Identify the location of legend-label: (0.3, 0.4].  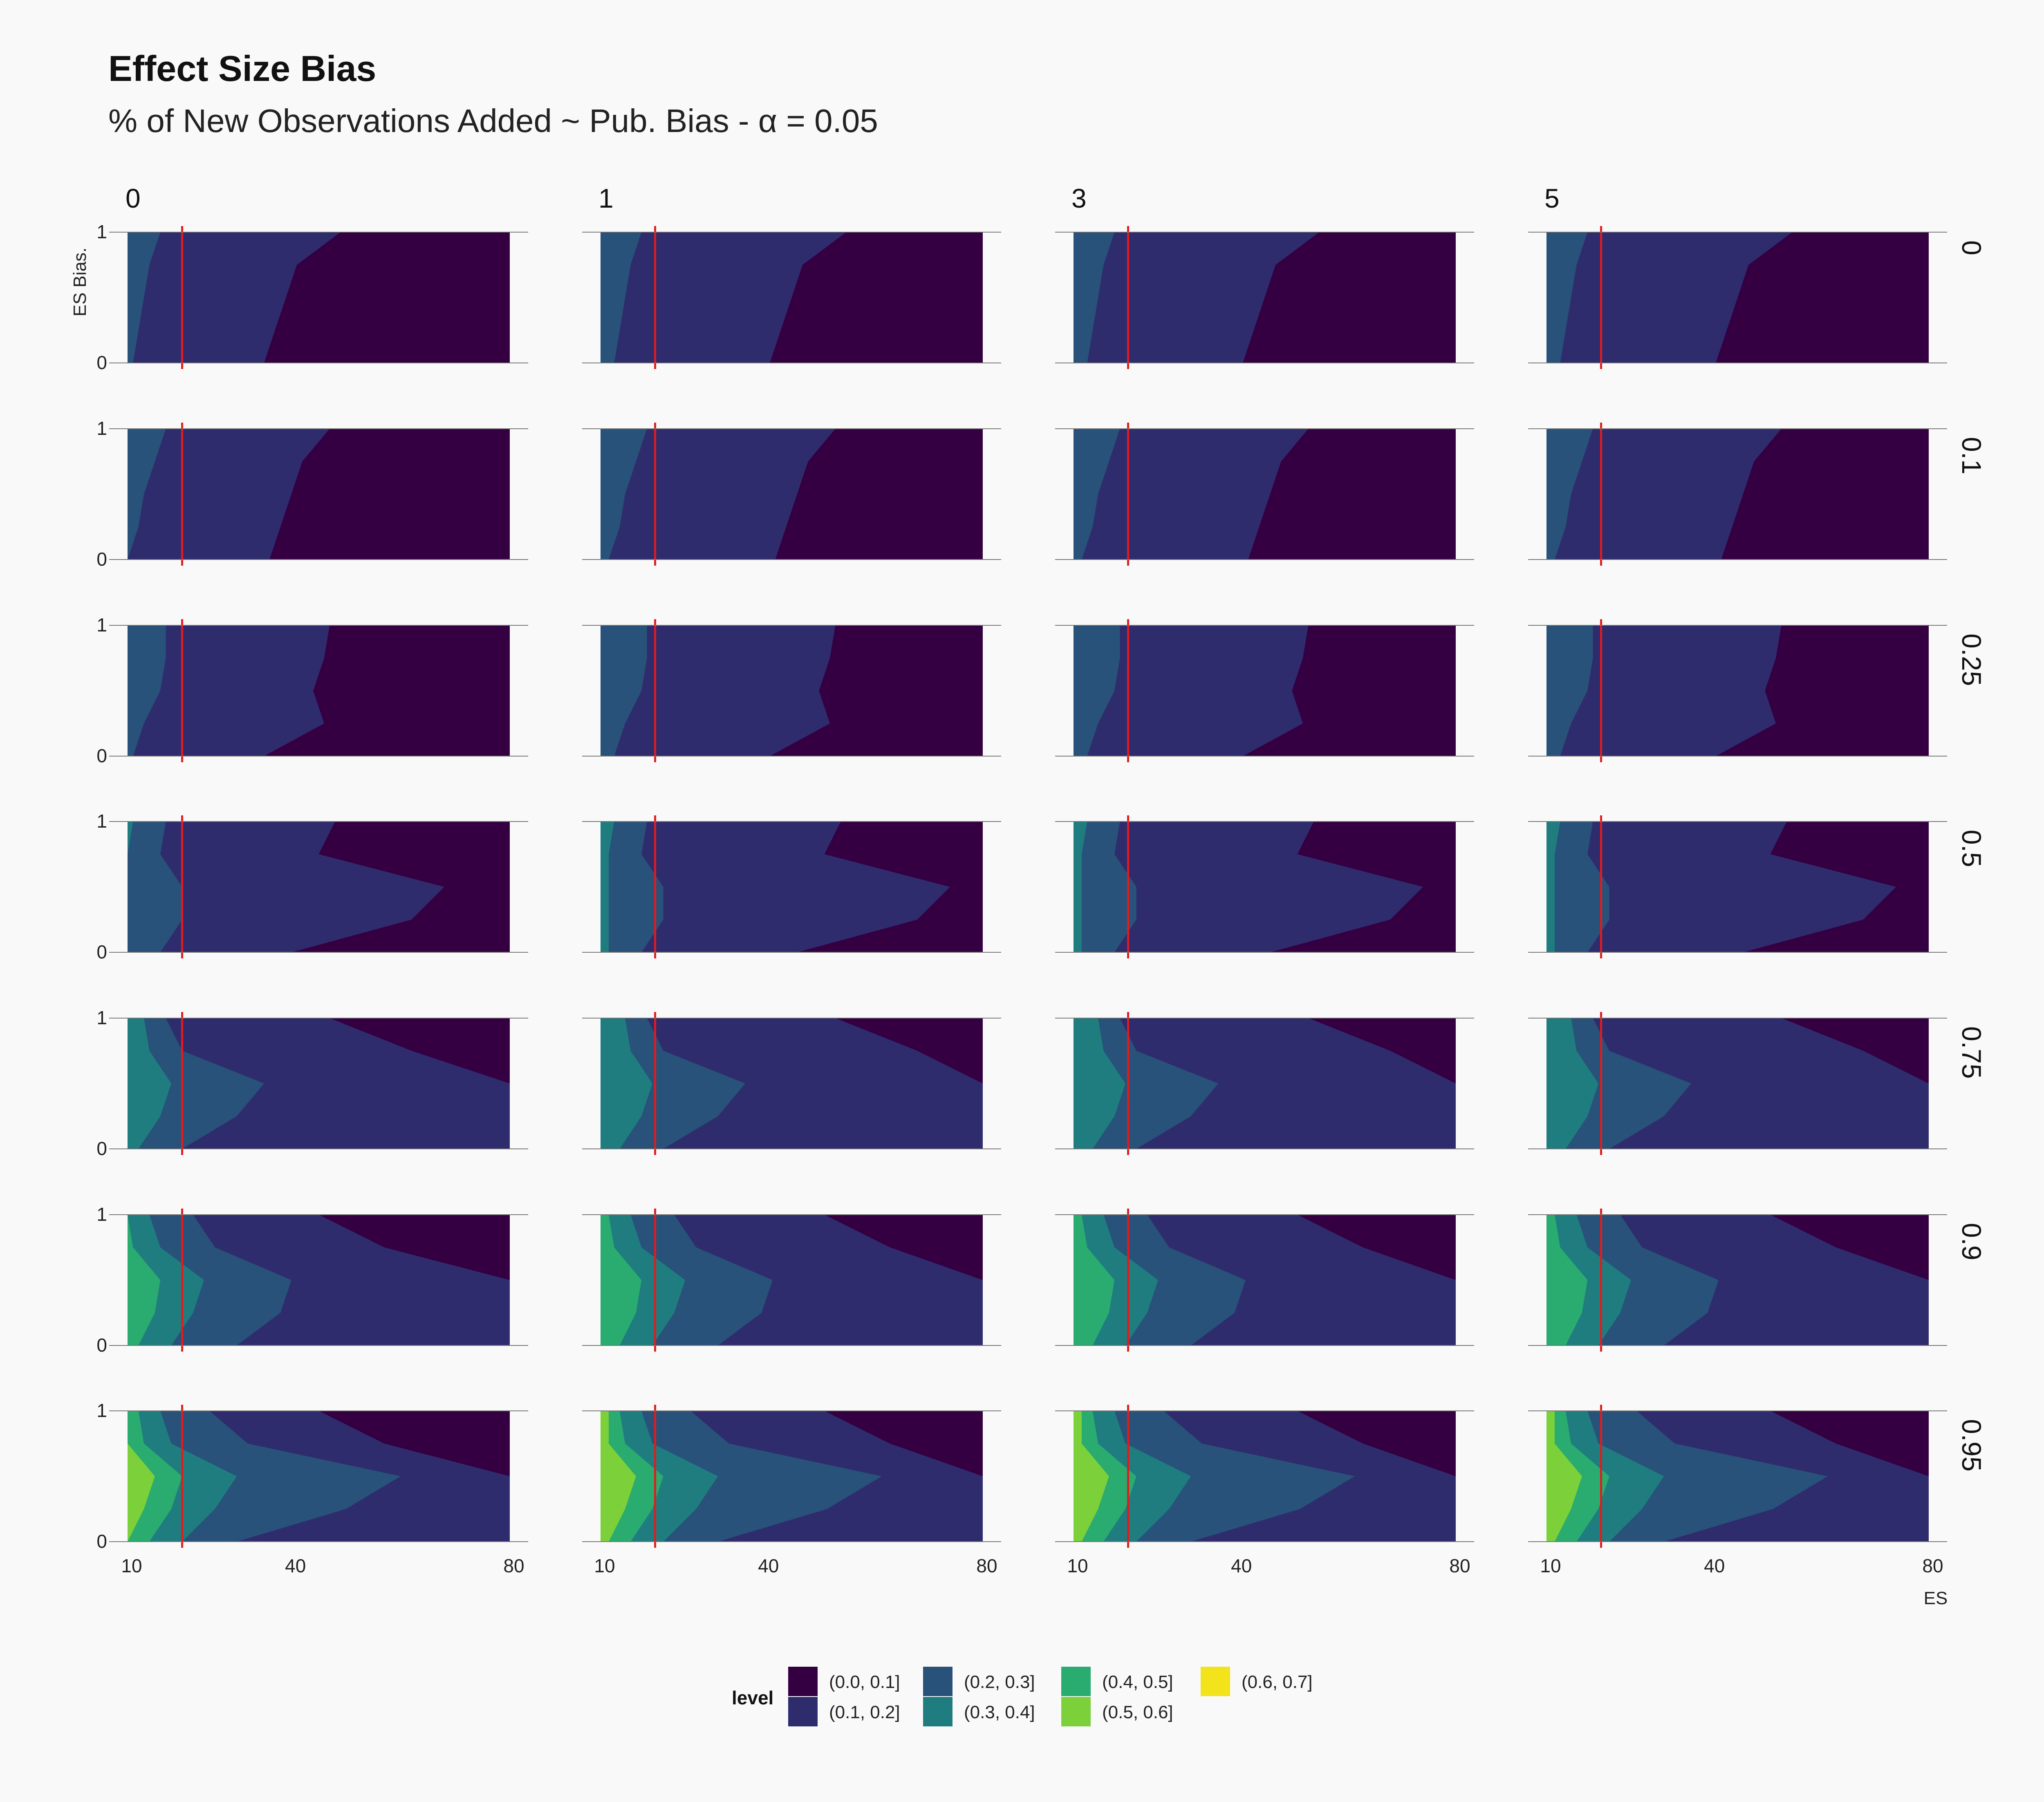
(999, 1712).